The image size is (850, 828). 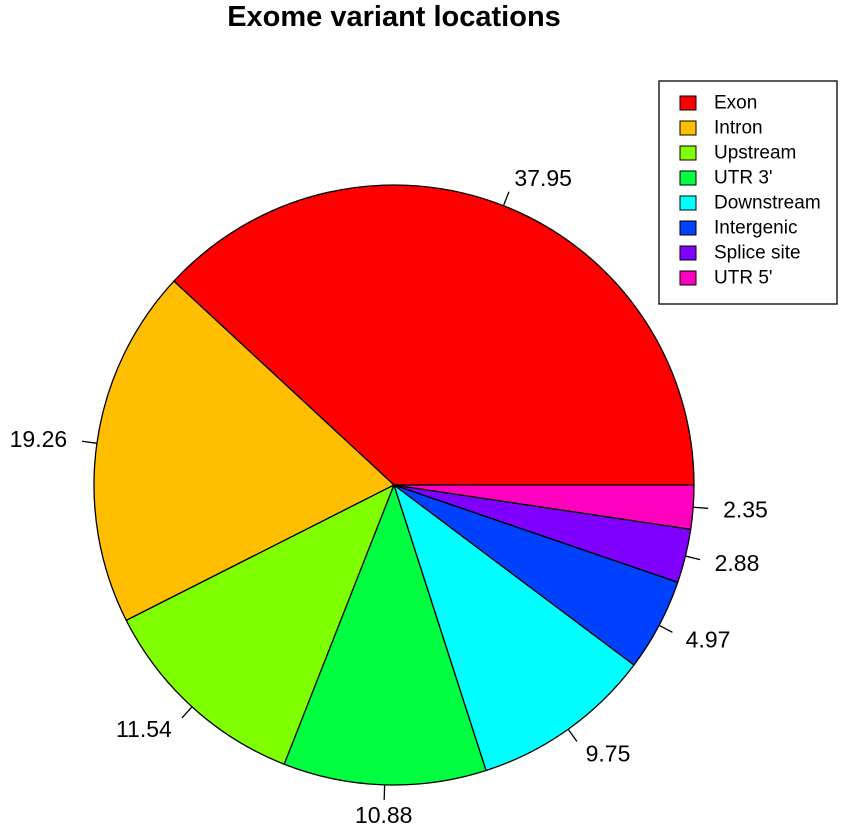 What do you see at coordinates (39, 439) in the screenshot?
I see `slice-value-label: 19.26` at bounding box center [39, 439].